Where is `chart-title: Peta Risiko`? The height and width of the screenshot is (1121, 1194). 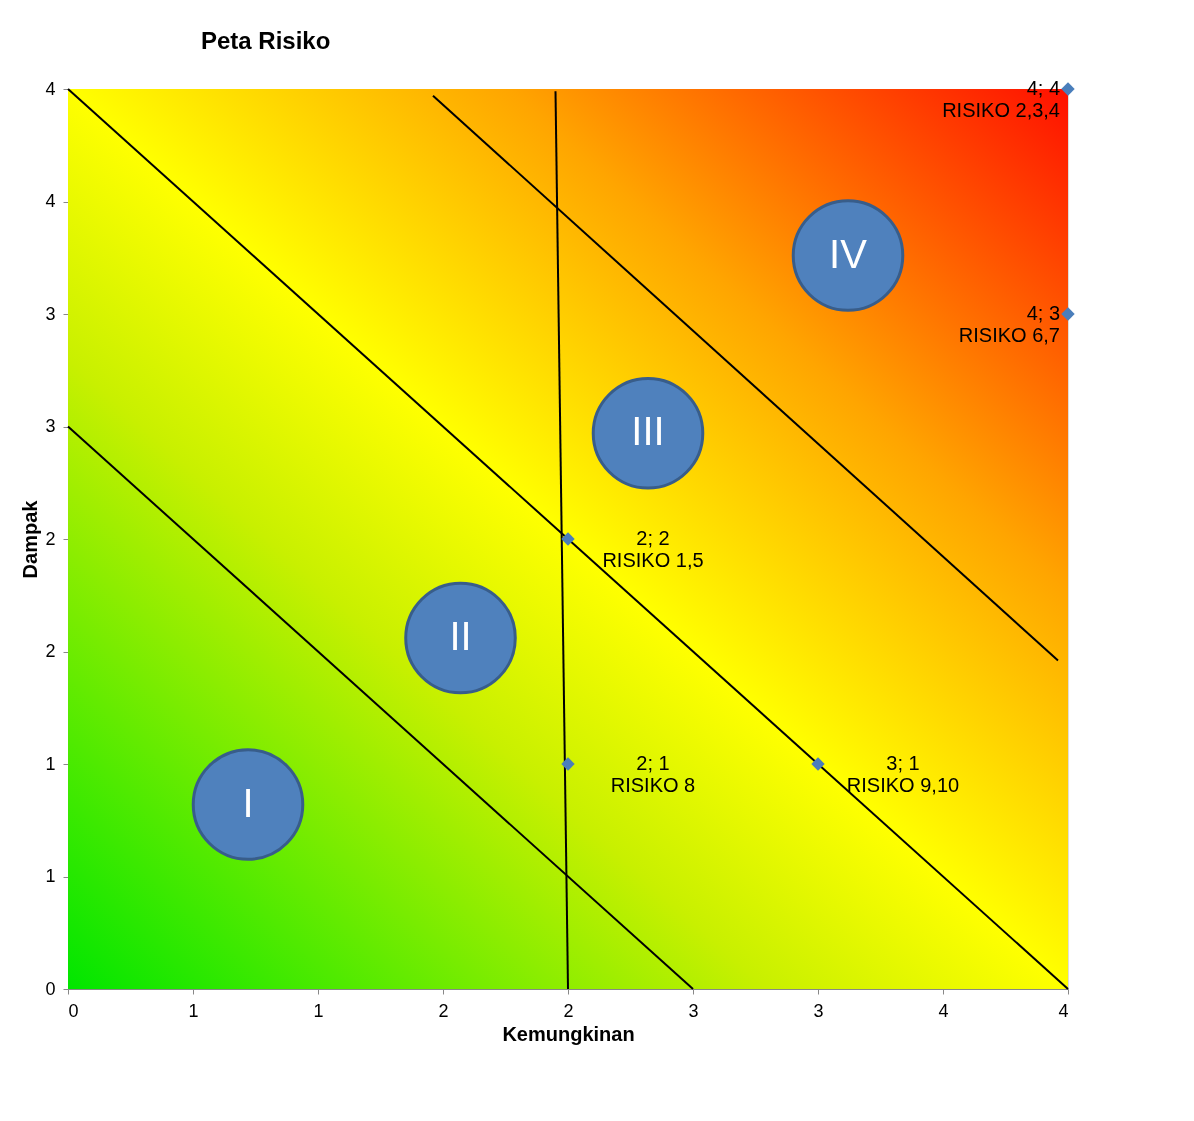
chart-title: Peta Risiko is located at coordinates (265, 40).